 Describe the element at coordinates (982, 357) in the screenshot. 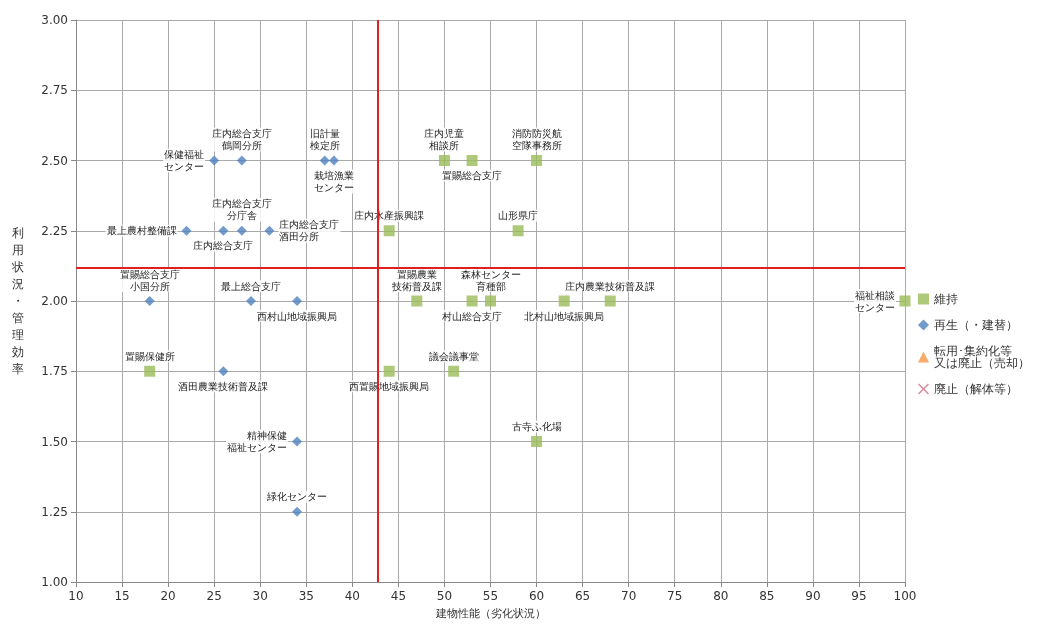

I see `legend-label: 転用･集約化等又は廃止（売却）` at that location.